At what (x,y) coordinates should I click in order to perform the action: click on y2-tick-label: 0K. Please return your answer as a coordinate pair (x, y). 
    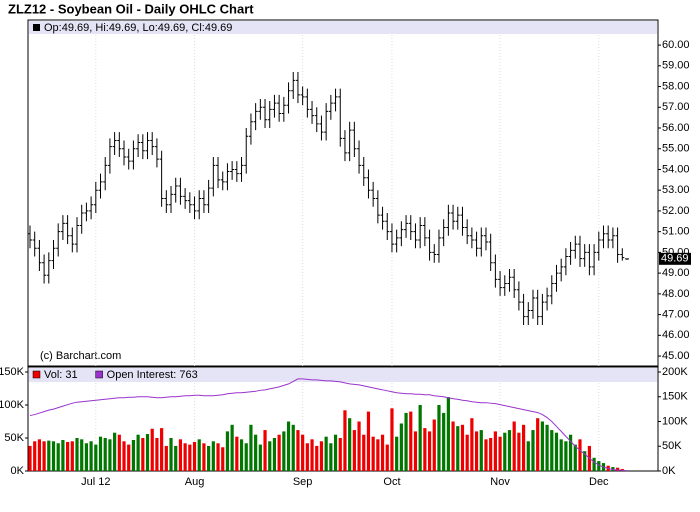
    Looking at the image, I should click on (669, 471).